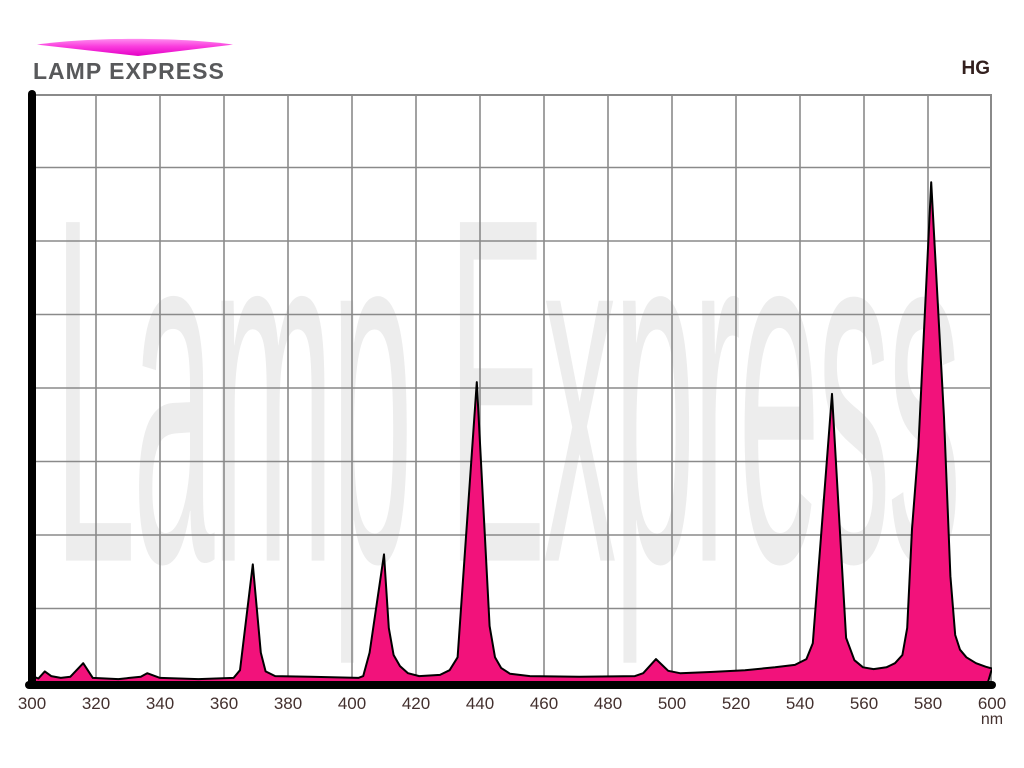  I want to click on x-tick-label-440: 440, so click(480, 703).